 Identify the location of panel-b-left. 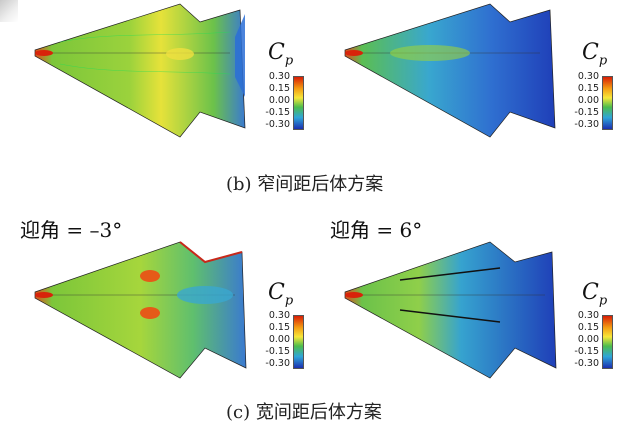
(150, 72).